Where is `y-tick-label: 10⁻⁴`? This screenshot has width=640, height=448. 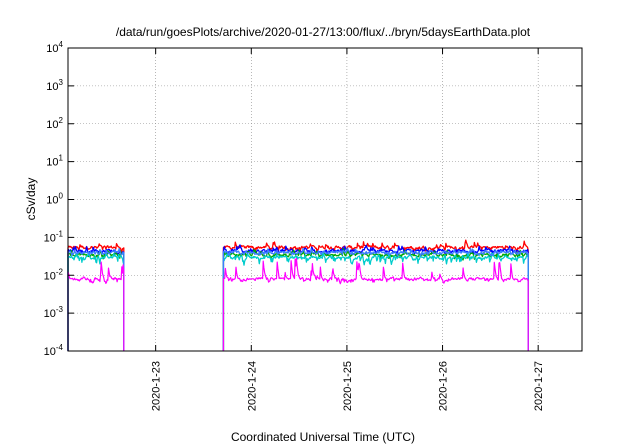
y-tick-label: 10⁻⁴ is located at coordinates (54, 350).